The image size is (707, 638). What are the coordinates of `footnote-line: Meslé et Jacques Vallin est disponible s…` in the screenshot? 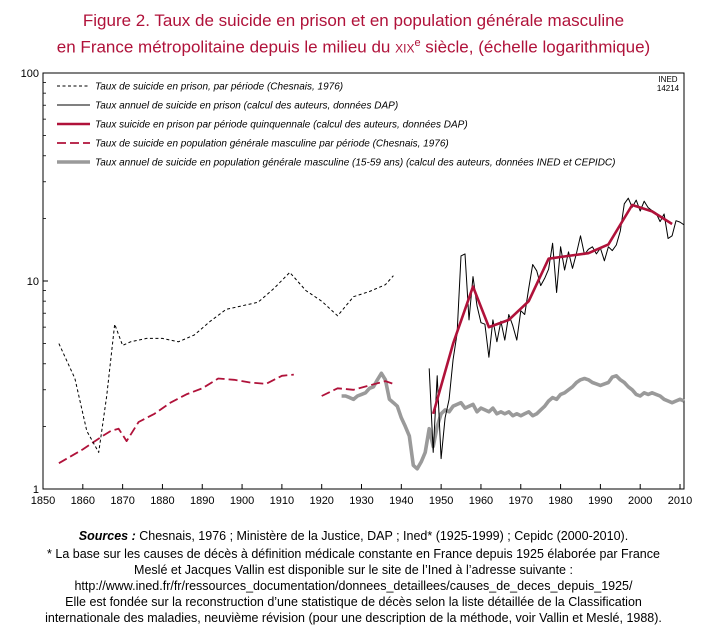 It's located at (353, 570).